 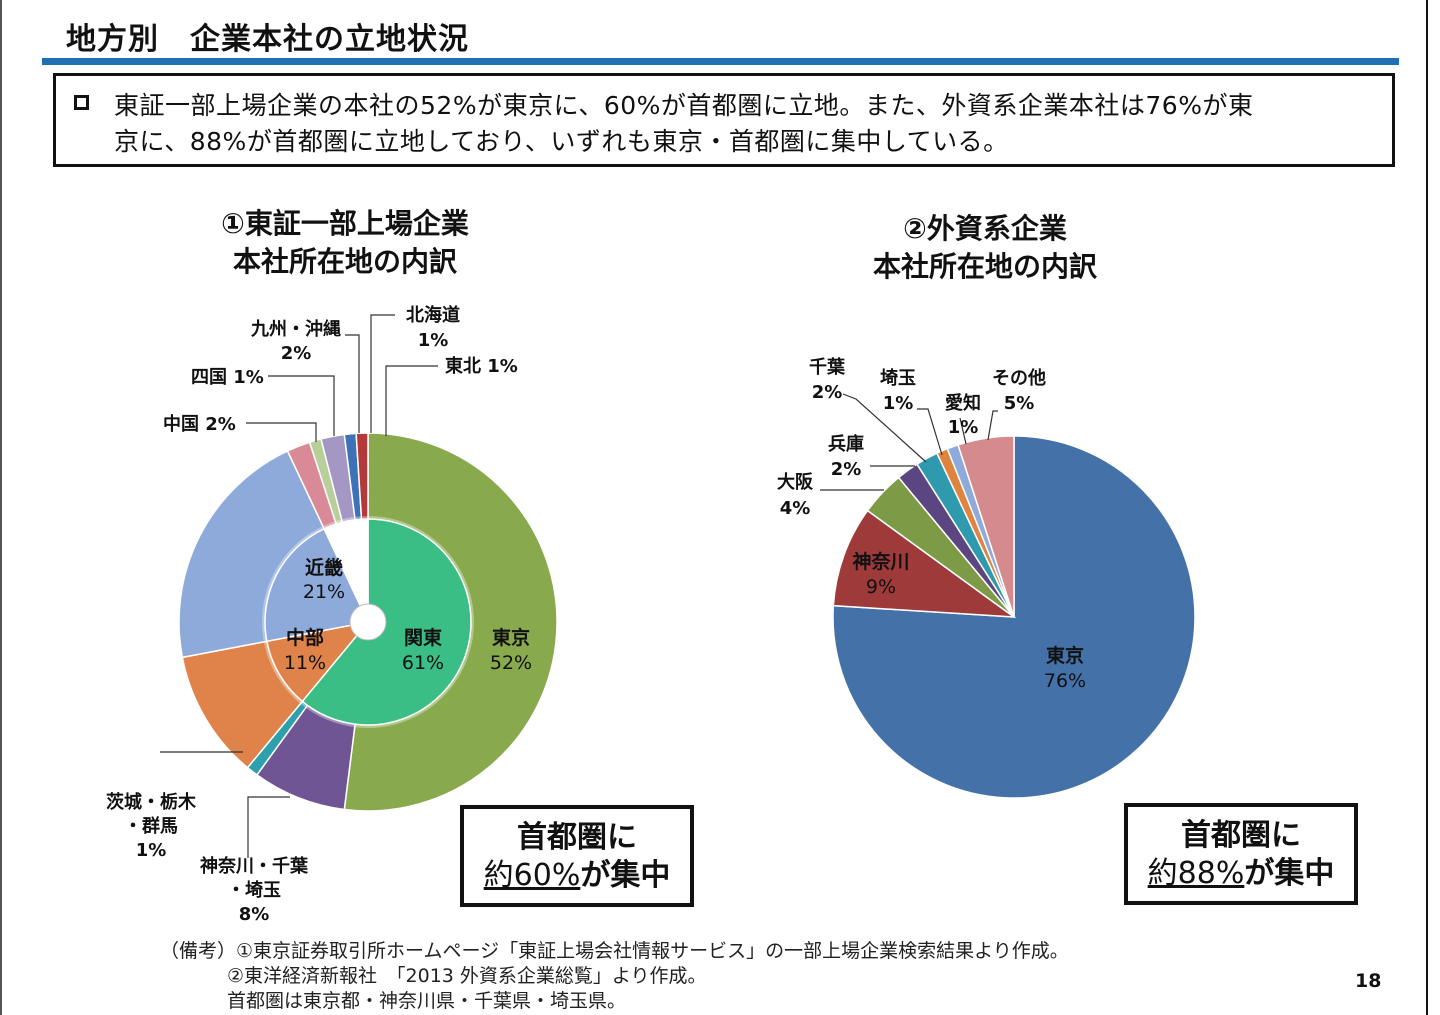 What do you see at coordinates (305, 637) in the screenshot?
I see `label-chubu-name: 中部` at bounding box center [305, 637].